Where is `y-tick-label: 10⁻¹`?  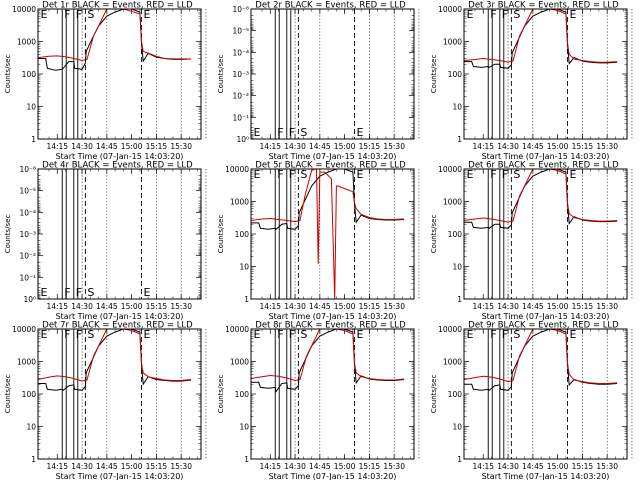
y-tick-label: 10⁻¹ is located at coordinates (27, 277).